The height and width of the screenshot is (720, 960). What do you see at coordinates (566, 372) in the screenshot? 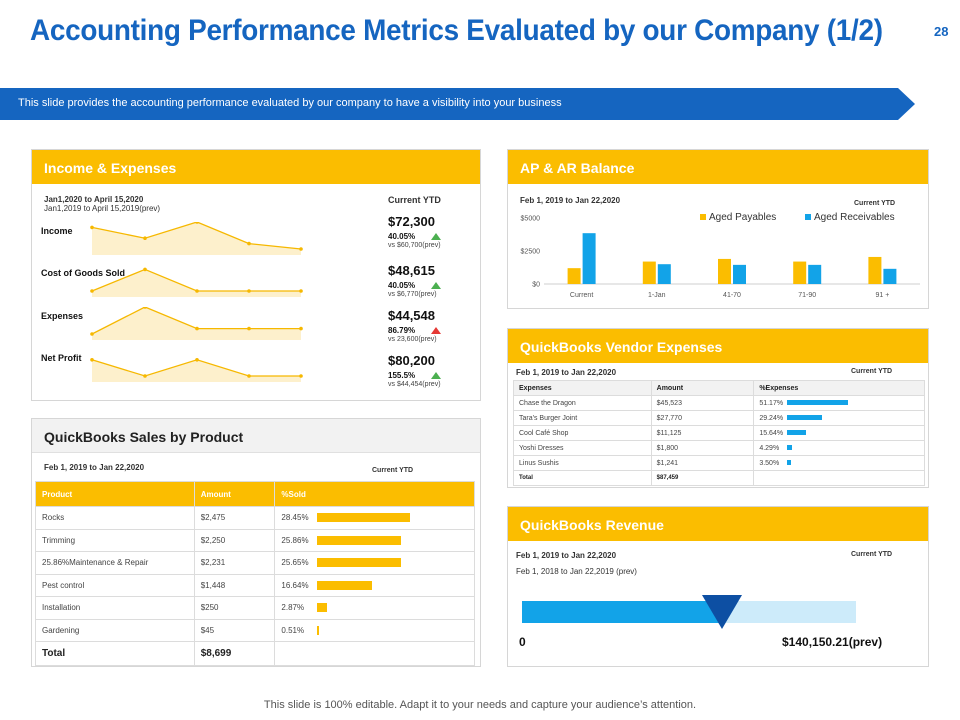
I see `vendor-date: Feb 1, 2019 to Jan 22,2020` at bounding box center [566, 372].